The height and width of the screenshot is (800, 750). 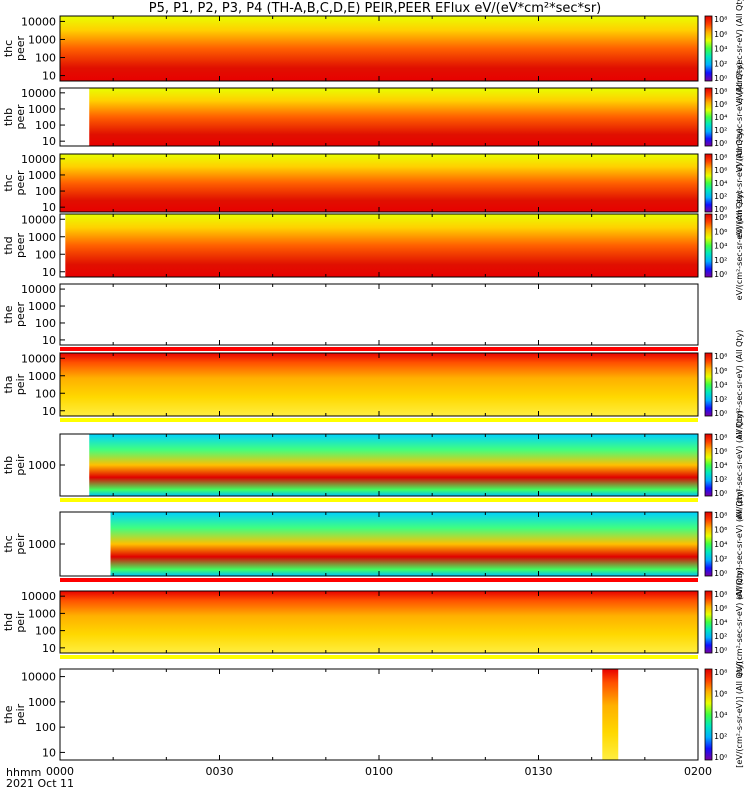 I want to click on date-label: 2021 Oct 11, so click(x=40, y=783).